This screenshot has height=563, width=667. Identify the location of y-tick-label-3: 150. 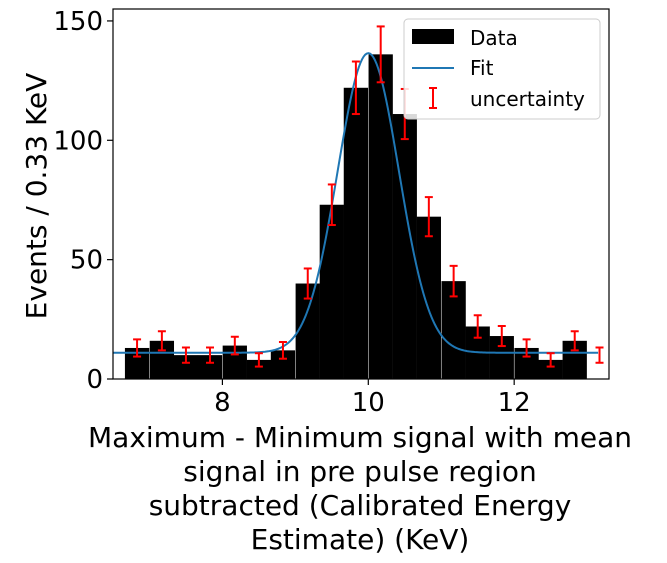
(78, 22).